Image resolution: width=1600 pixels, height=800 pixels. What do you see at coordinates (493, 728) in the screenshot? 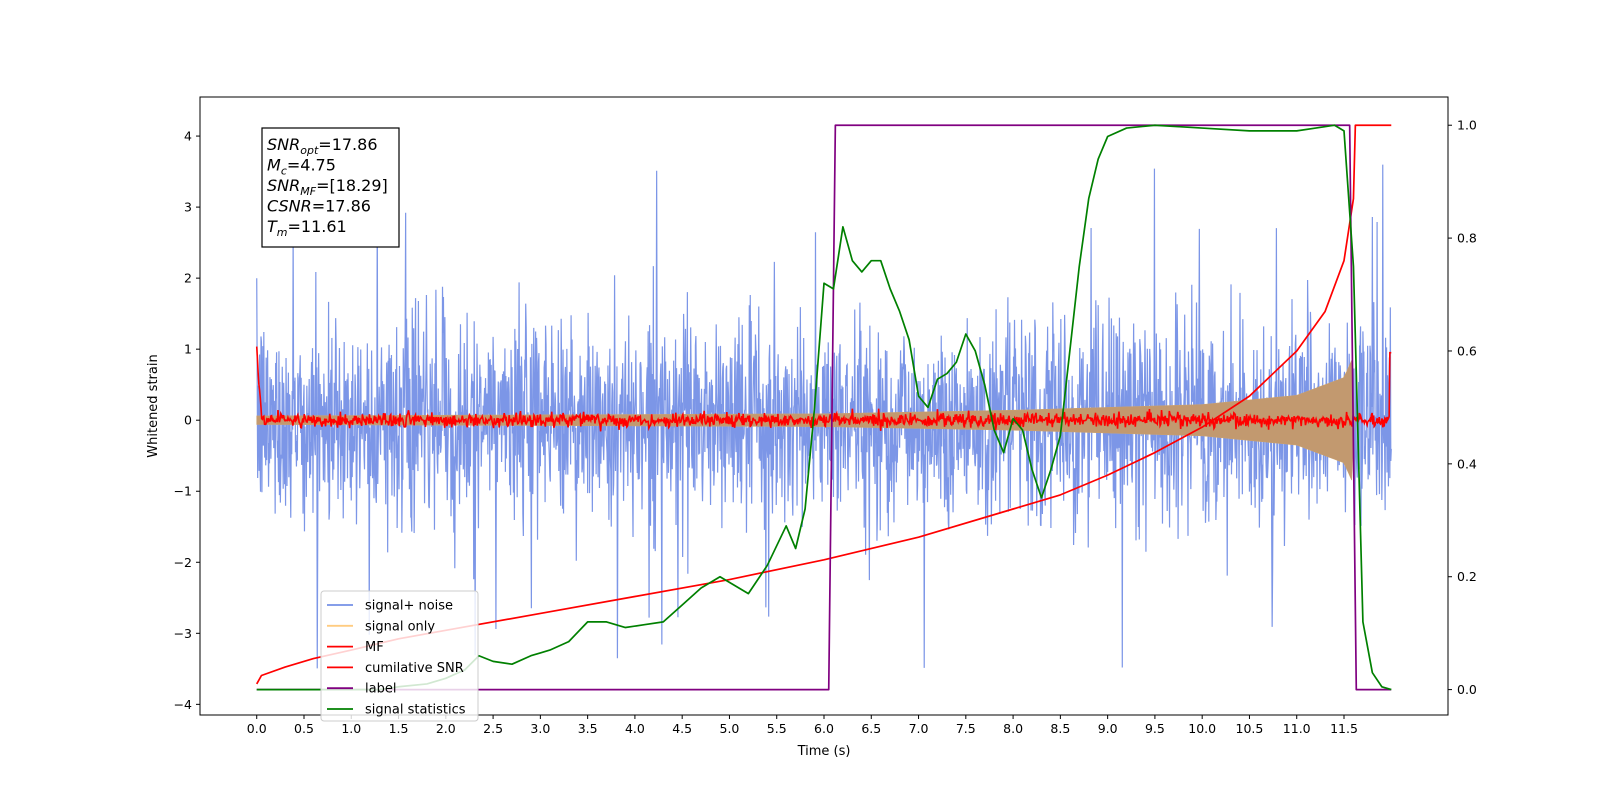
I see `x-tick-label: 2.5` at bounding box center [493, 728].